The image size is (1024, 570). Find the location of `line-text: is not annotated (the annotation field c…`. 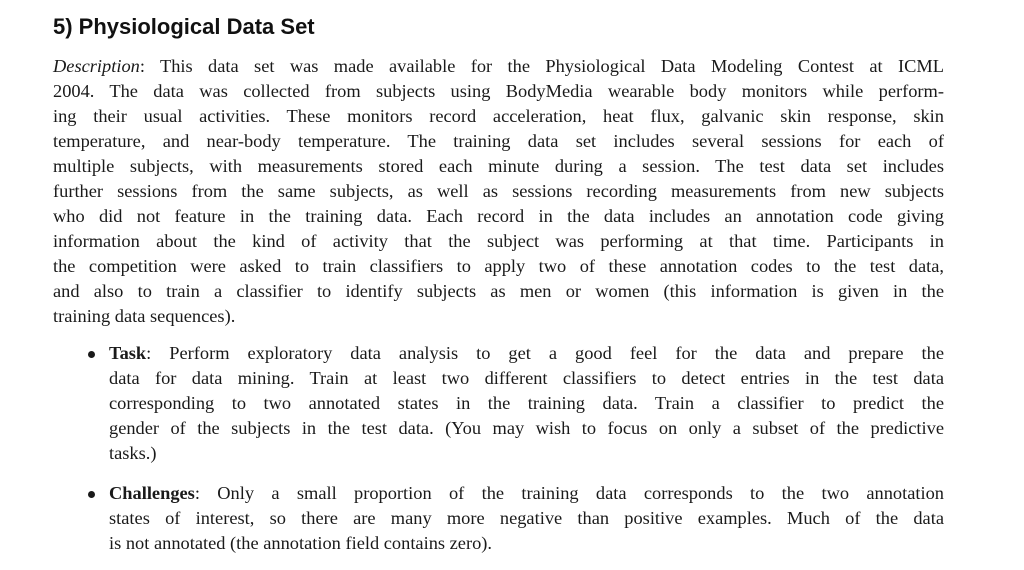

line-text: is not annotated (the annotation field c… is located at coordinates (301, 543).